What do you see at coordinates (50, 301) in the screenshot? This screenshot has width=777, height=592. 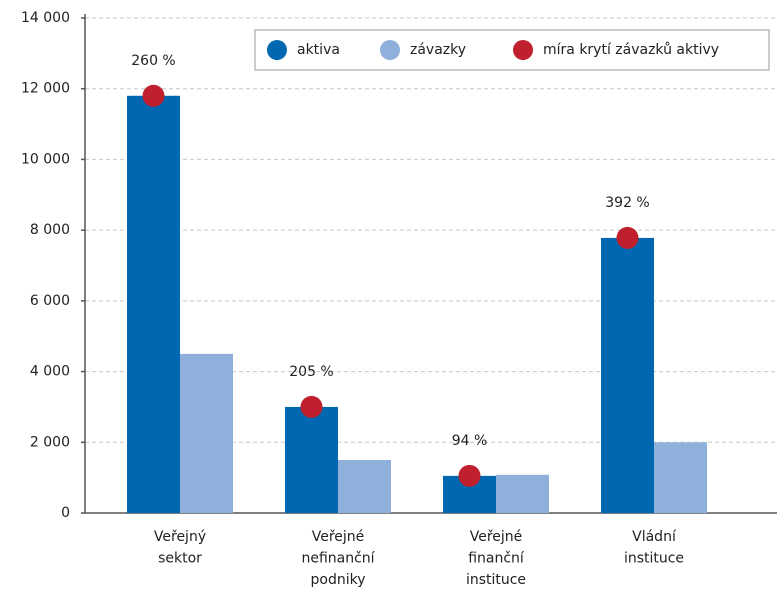 I see `y-tick-label: 6 000` at bounding box center [50, 301].